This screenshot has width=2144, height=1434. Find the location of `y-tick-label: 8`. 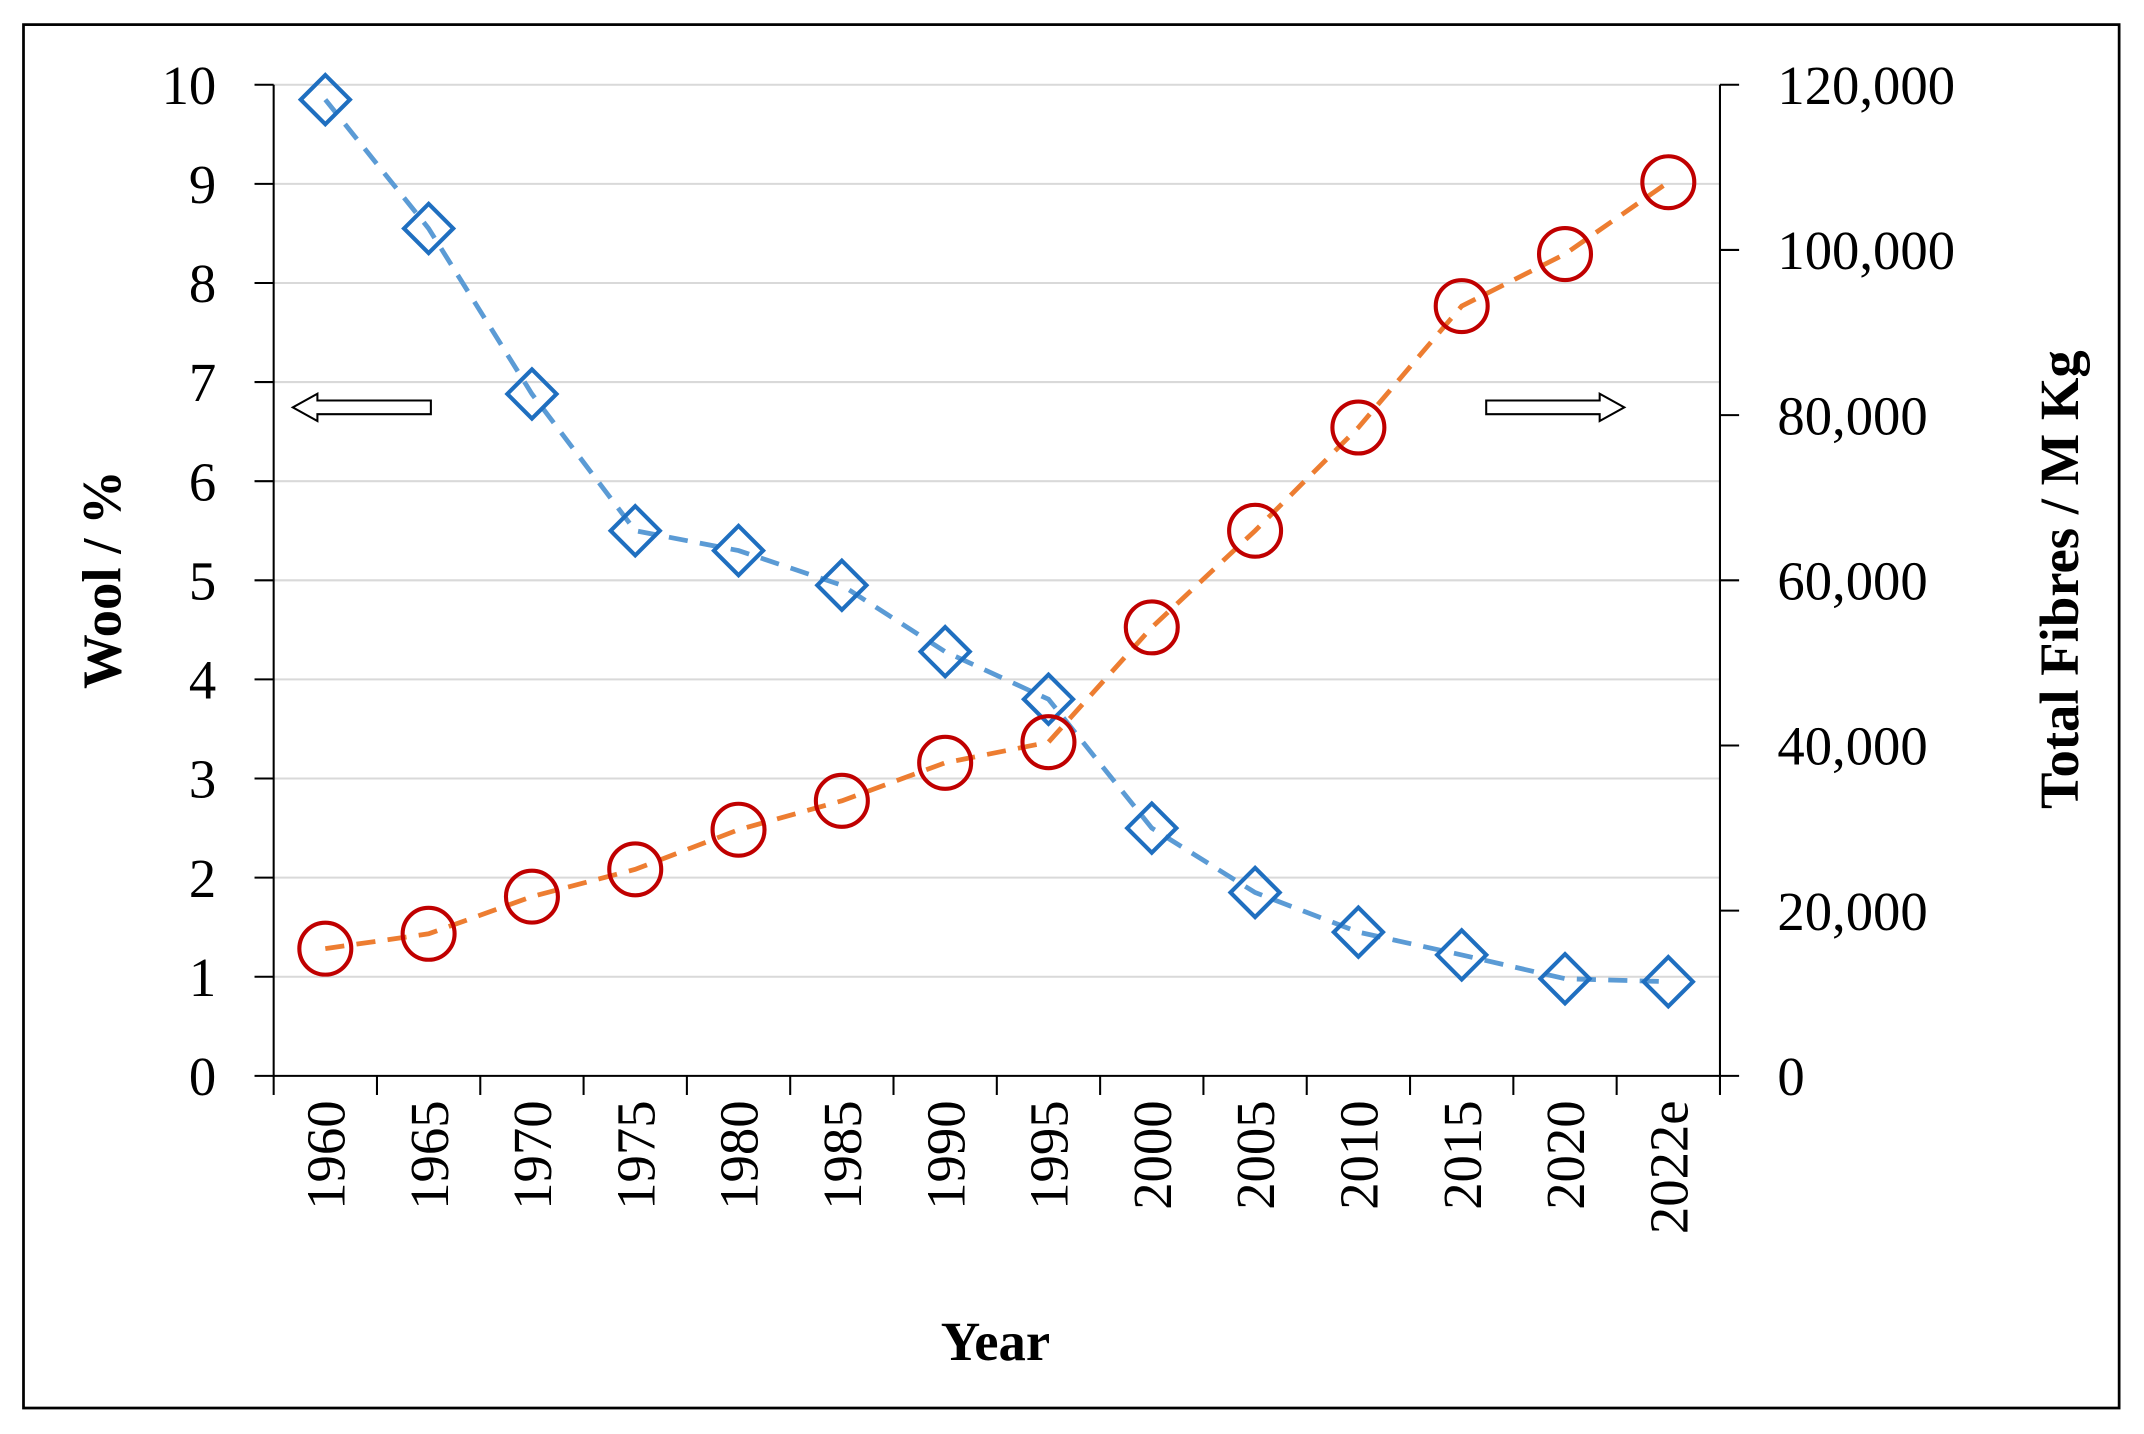

y-tick-label: 8 is located at coordinates (202, 283).